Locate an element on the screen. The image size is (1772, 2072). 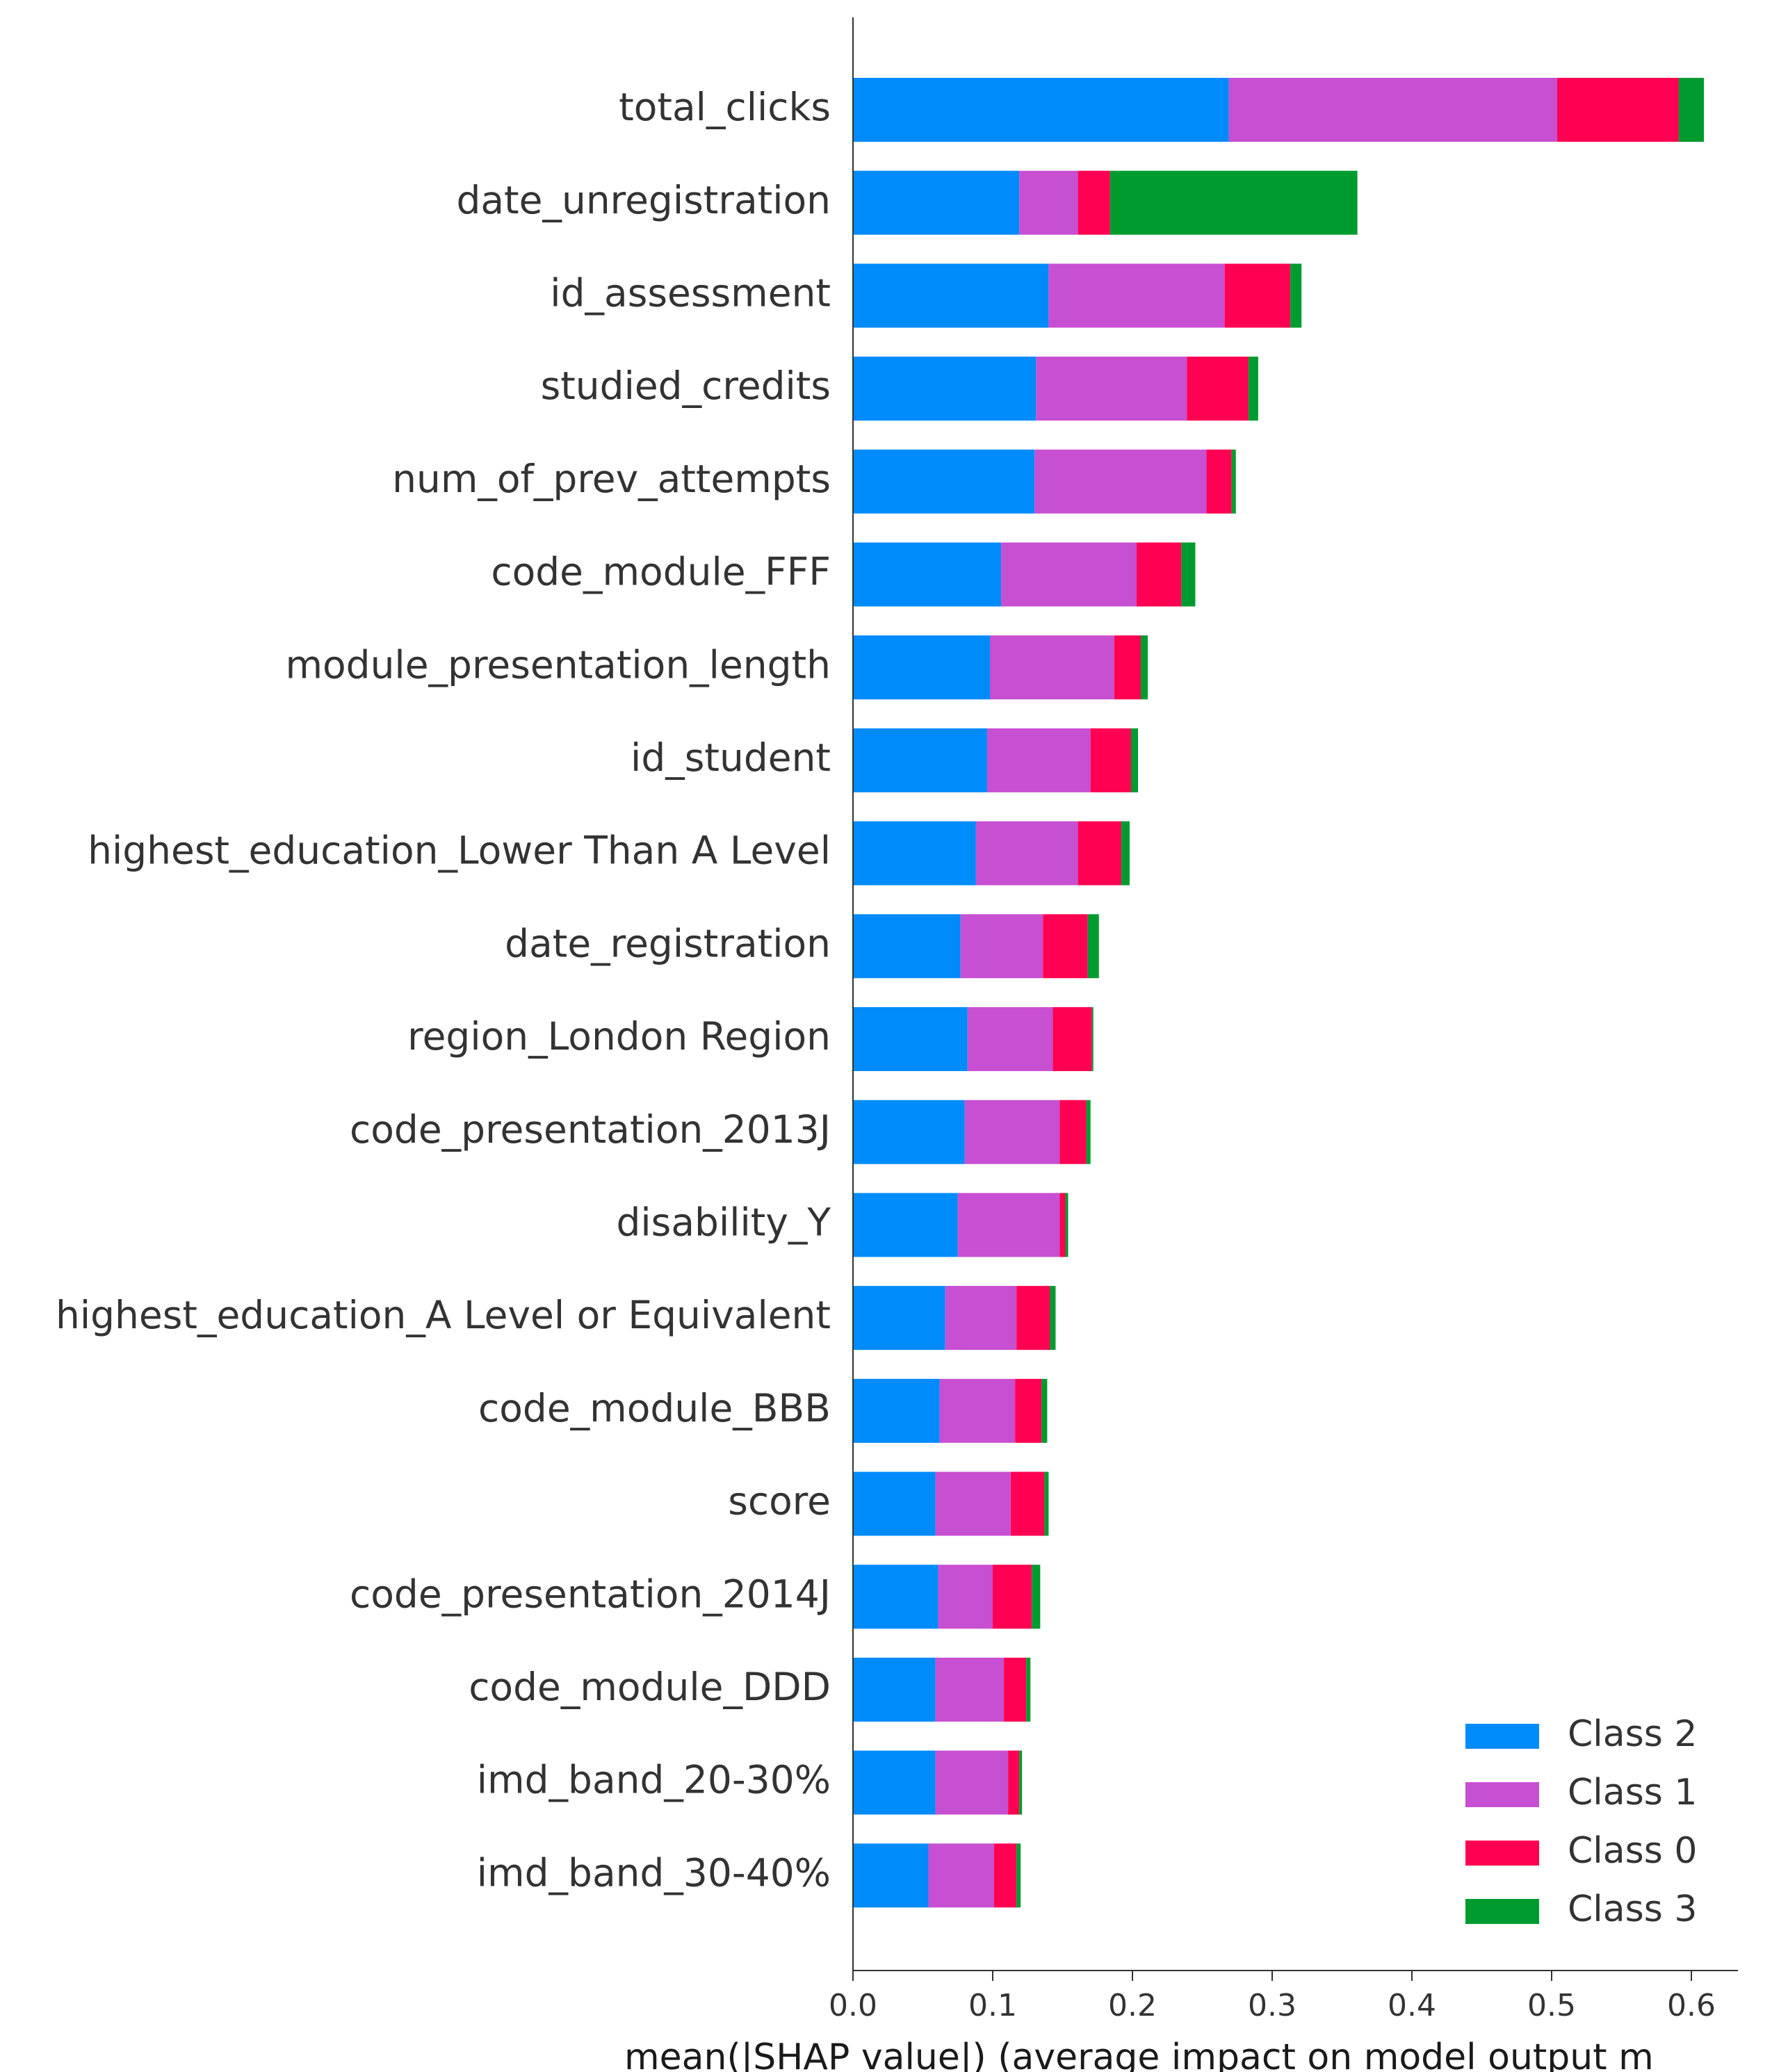
feature-label: disability_Y is located at coordinates (723, 1222).